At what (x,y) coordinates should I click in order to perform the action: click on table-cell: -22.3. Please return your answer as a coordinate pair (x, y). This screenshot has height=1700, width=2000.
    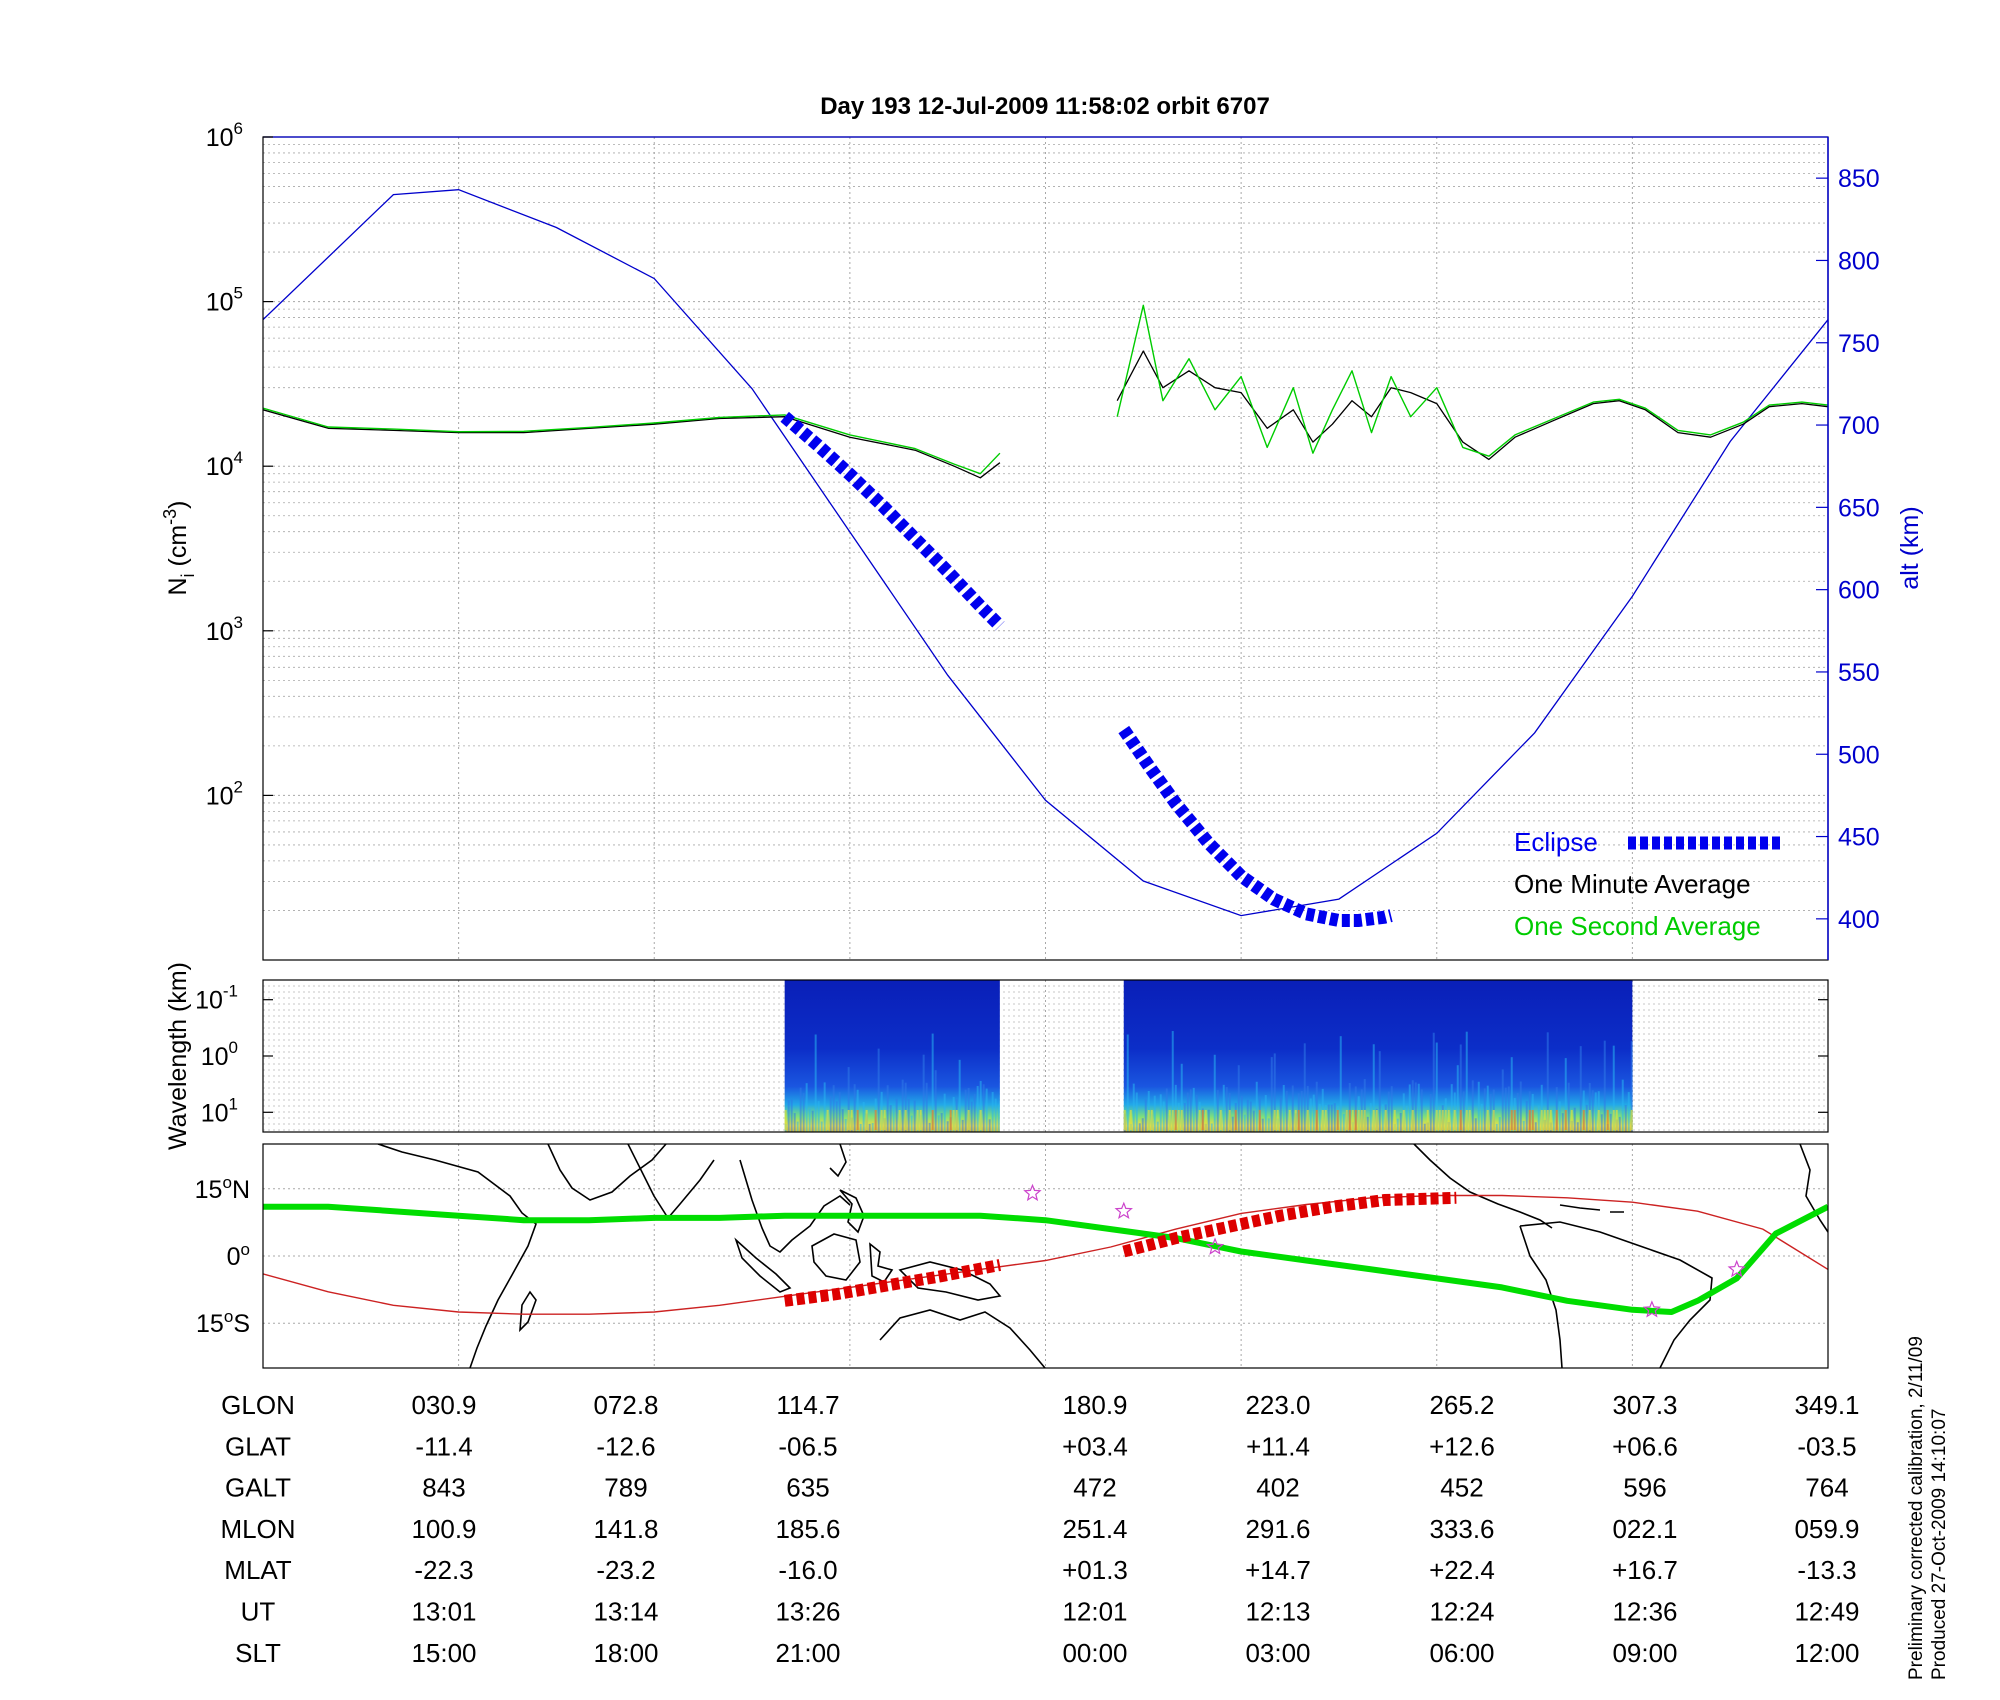
    Looking at the image, I should click on (443, 1570).